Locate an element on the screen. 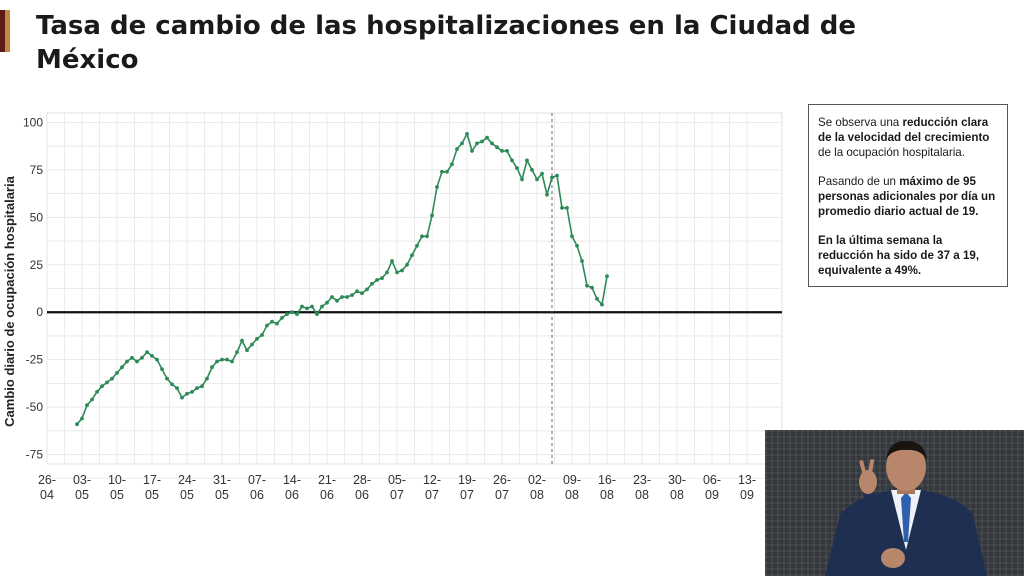 The width and height of the screenshot is (1024, 576). x-tick-label-line: 02- is located at coordinates (537, 480).